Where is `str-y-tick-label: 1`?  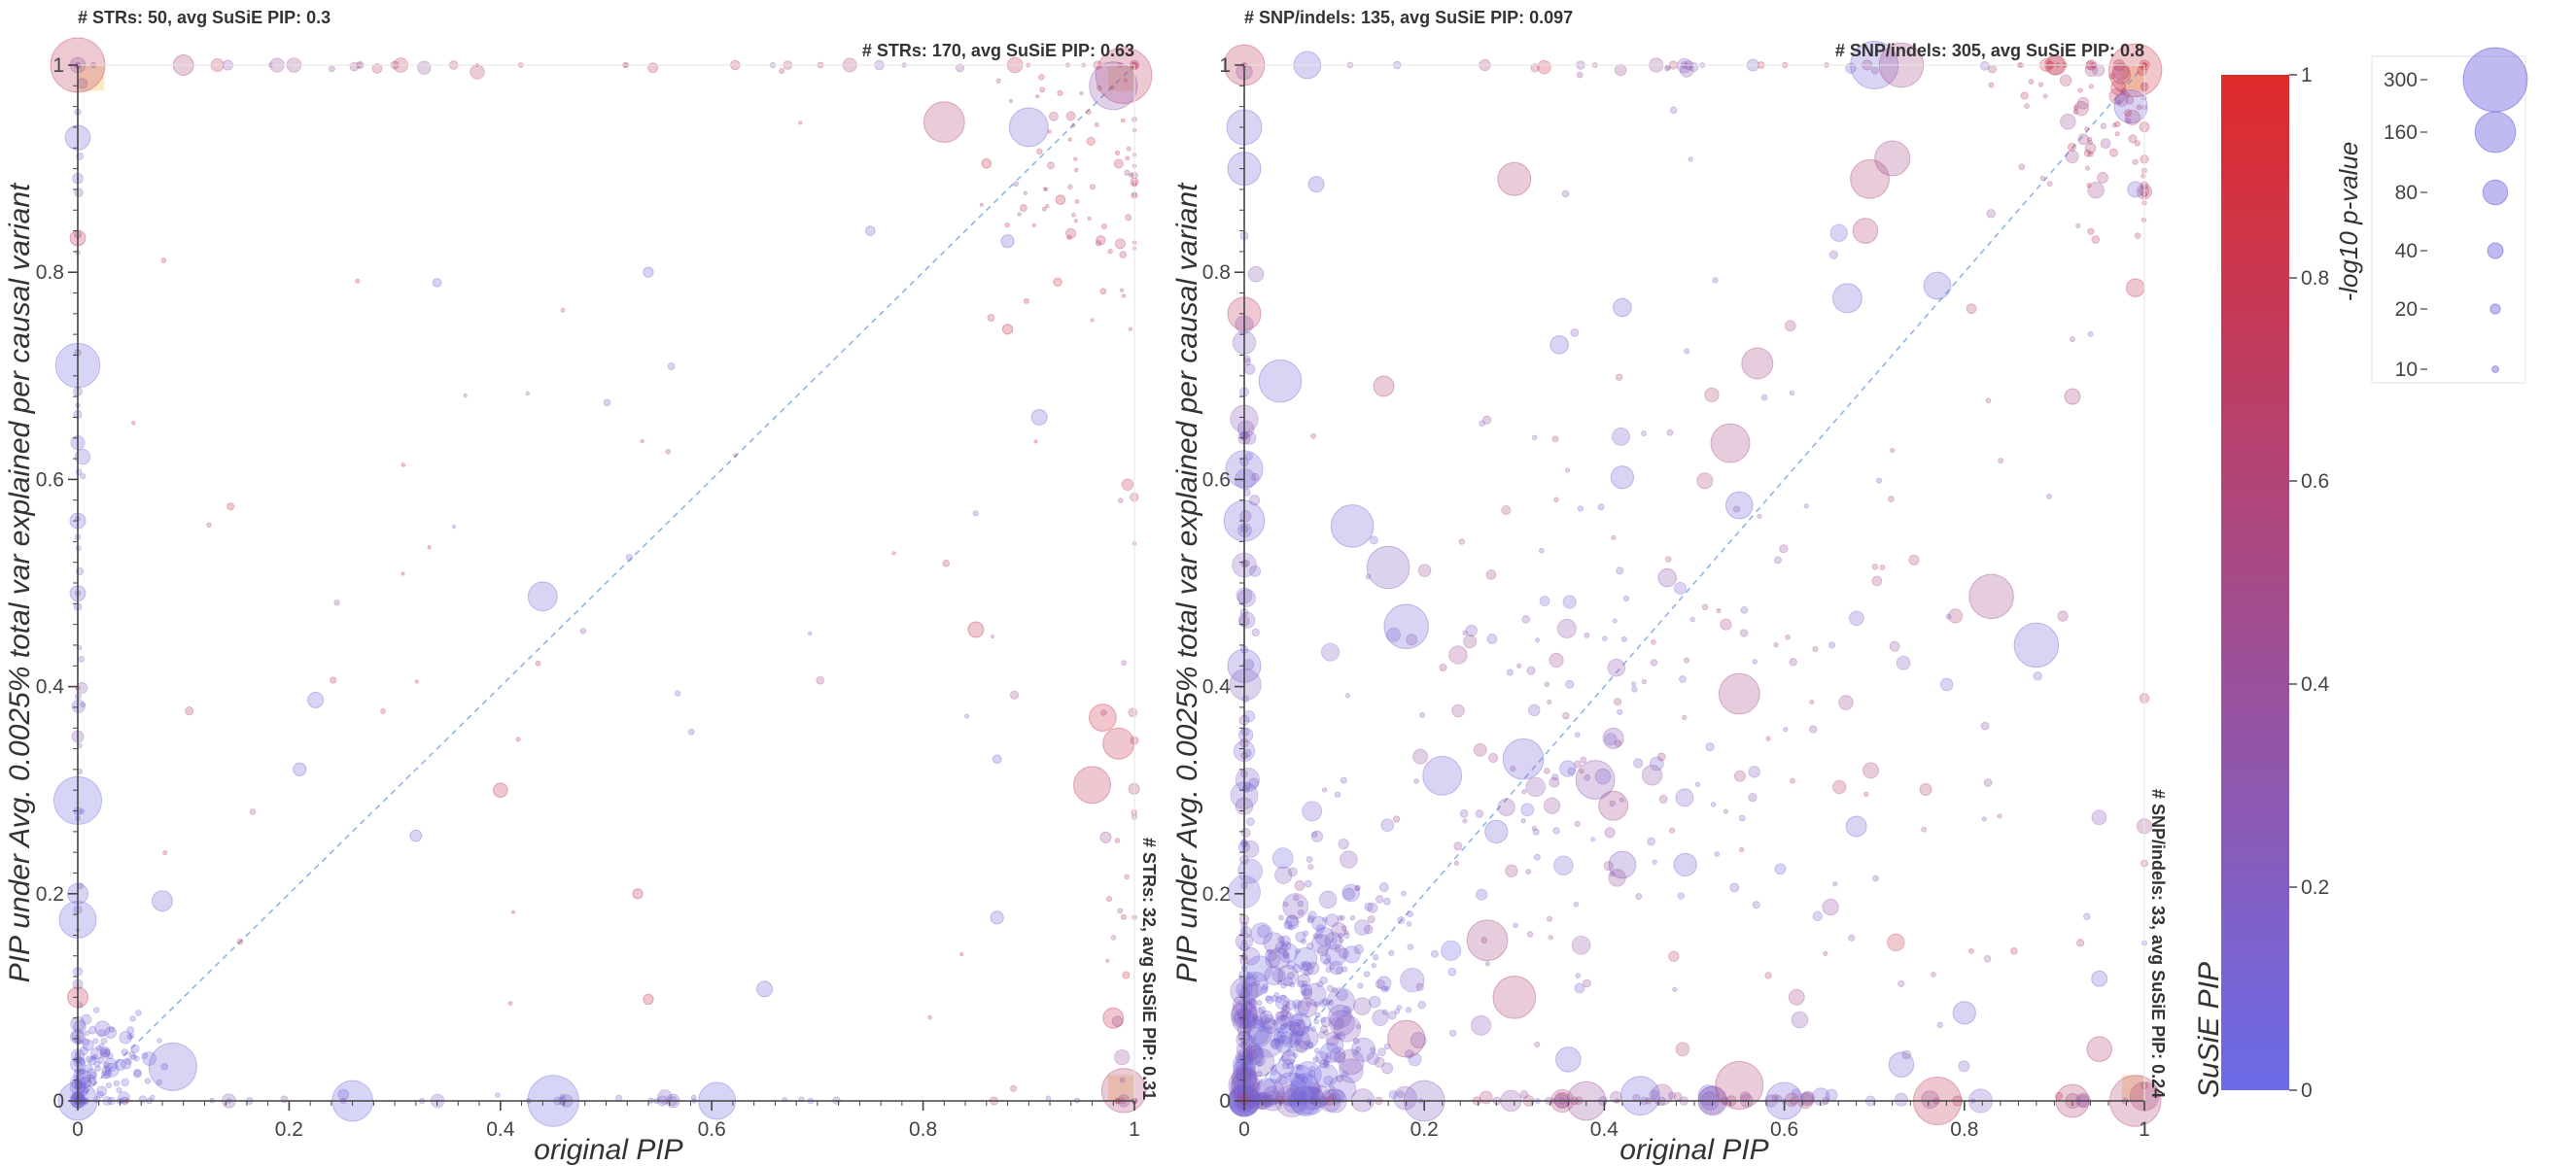
str-y-tick-label: 1 is located at coordinates (58, 65).